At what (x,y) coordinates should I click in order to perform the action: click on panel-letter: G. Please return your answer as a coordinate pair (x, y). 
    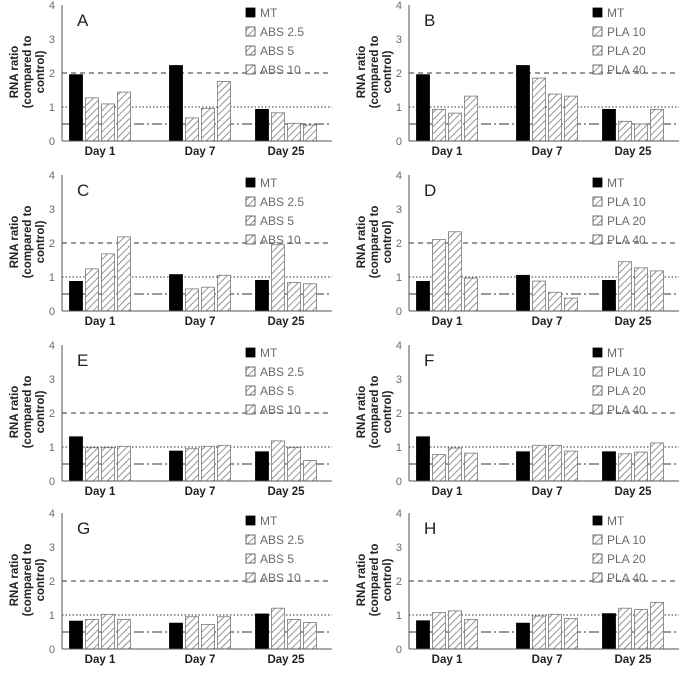
    Looking at the image, I should click on (83, 528).